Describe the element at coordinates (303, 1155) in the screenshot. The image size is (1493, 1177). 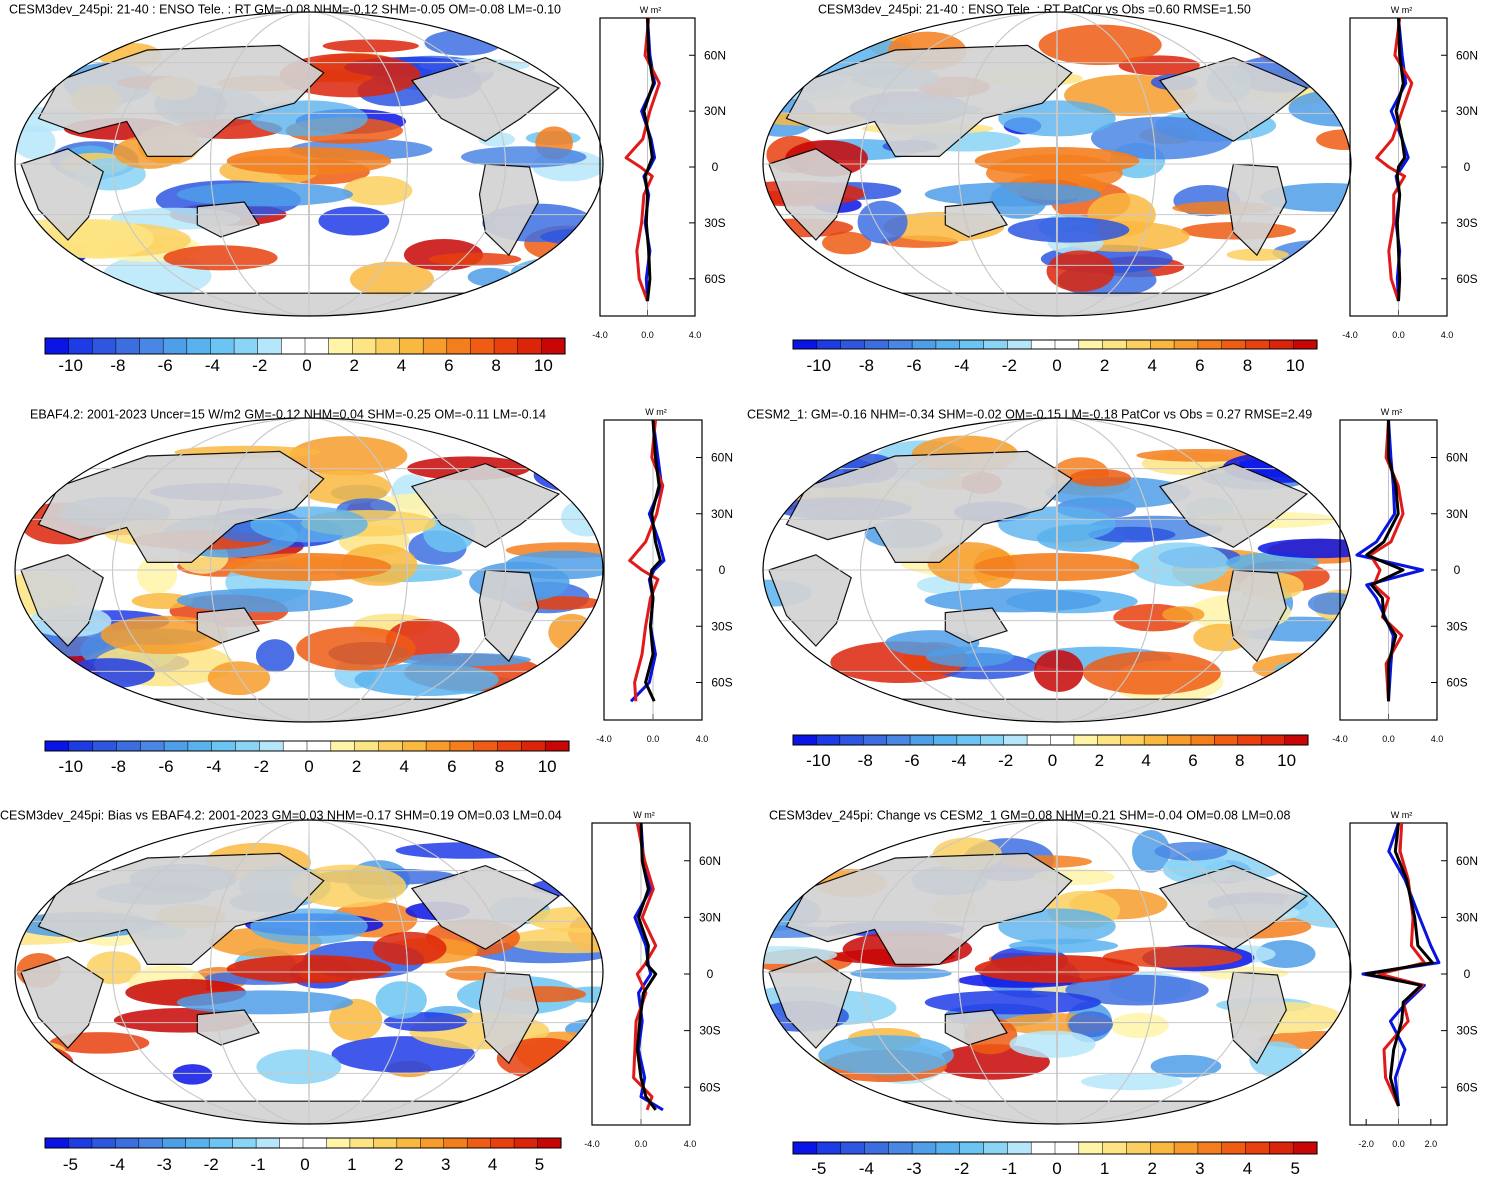
I see `colorbar: -5 -4 -3 -2 -1 0 1 2 3 4 5` at that location.